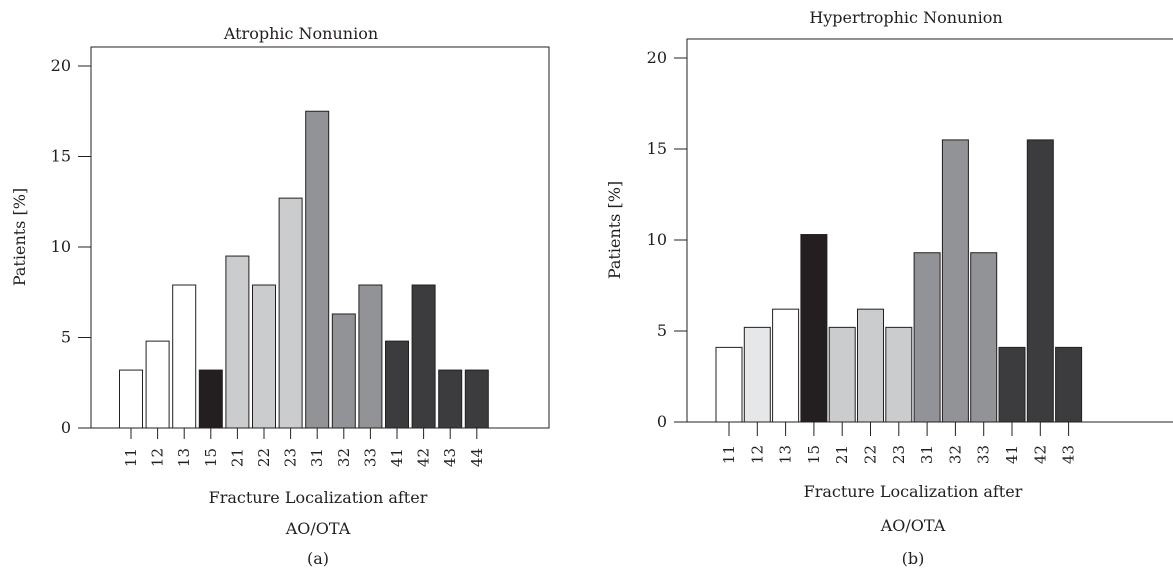 The width and height of the screenshot is (1173, 576). I want to click on x-axis: 11 12 13 15 21 22 23 31 32 33 41 42 43, so click(899, 443).